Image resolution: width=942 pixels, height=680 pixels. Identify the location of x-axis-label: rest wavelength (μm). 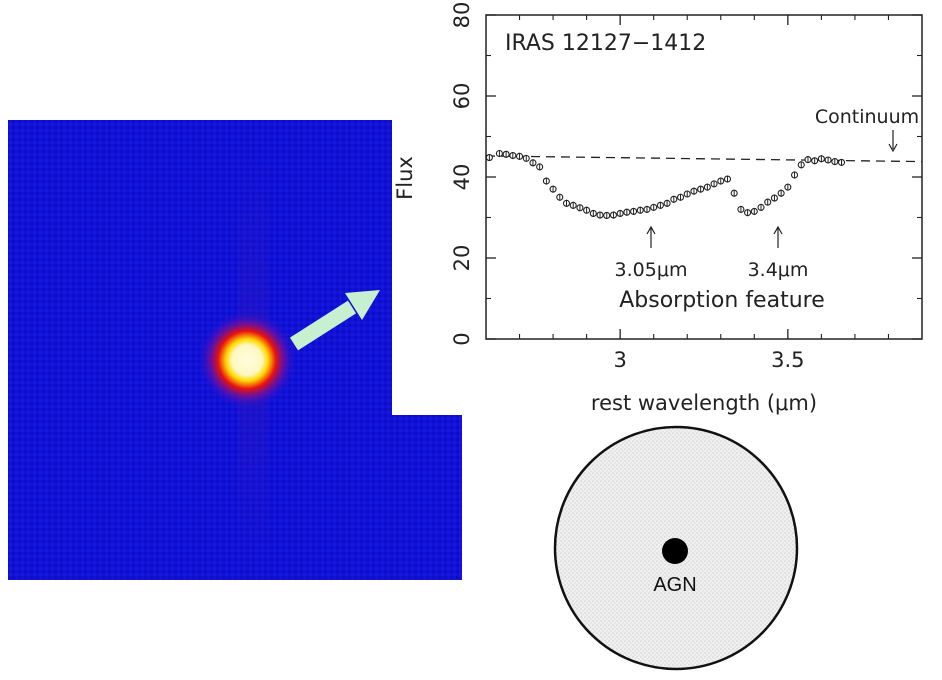
(704, 403).